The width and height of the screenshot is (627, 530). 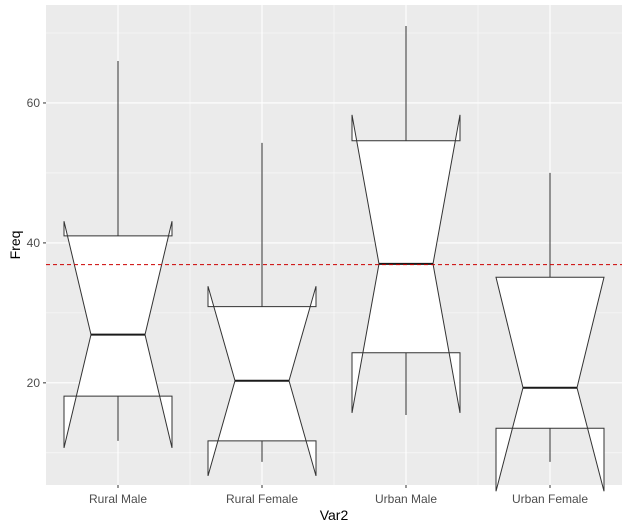 I want to click on box-urban-female, so click(x=550, y=332).